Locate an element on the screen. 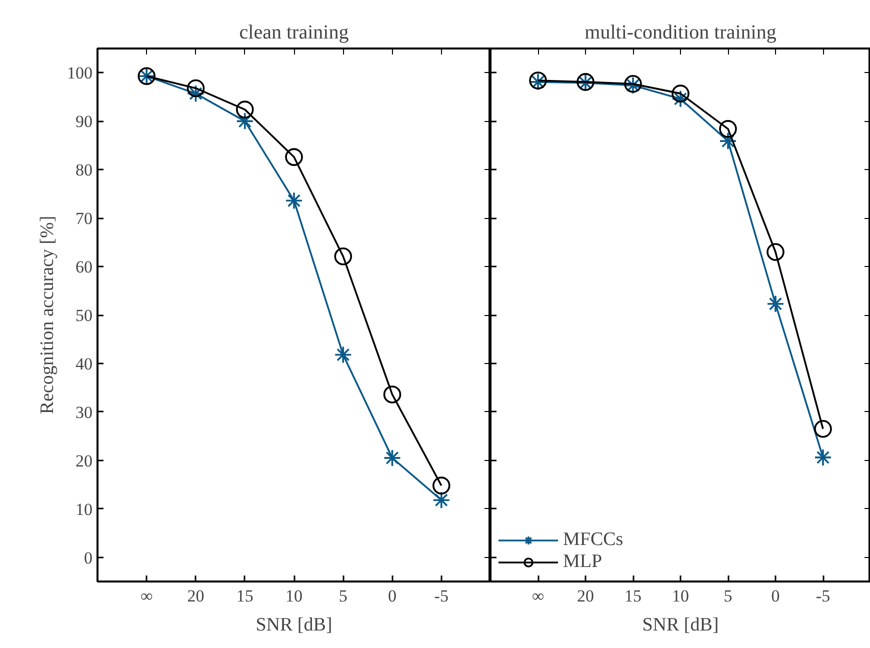  y-tick-label: 0 is located at coordinates (88, 558).